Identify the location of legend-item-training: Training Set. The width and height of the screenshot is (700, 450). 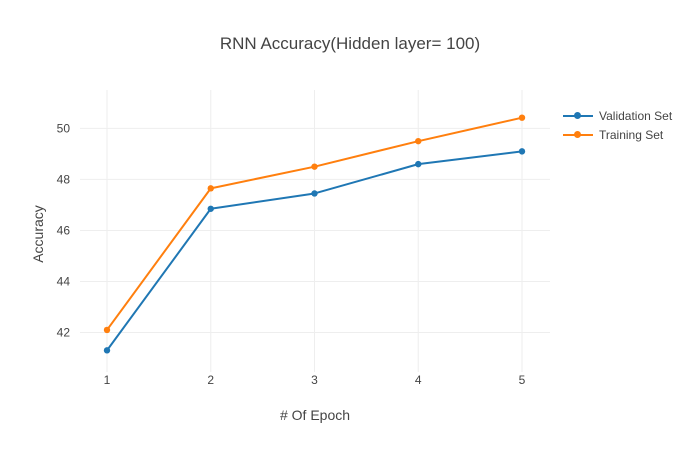
(617, 134).